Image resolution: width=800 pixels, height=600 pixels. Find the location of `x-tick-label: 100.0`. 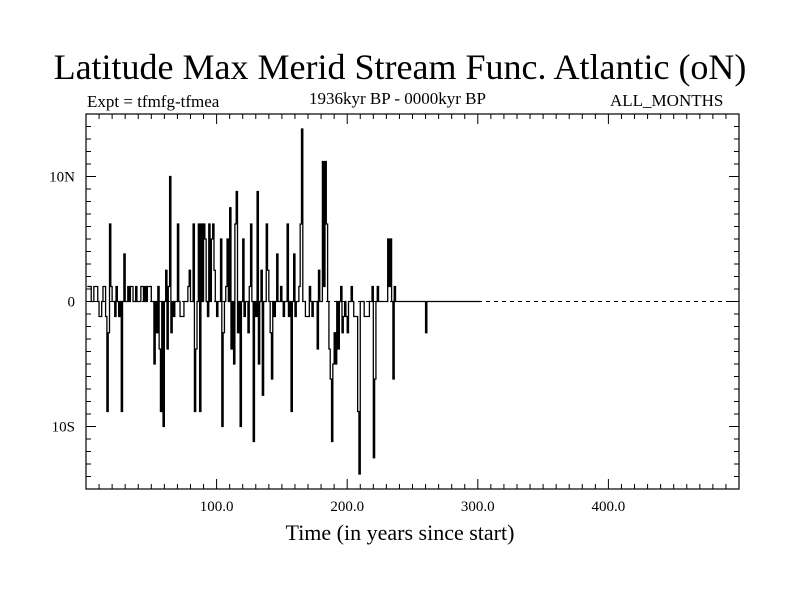

x-tick-label: 100.0 is located at coordinates (217, 507).